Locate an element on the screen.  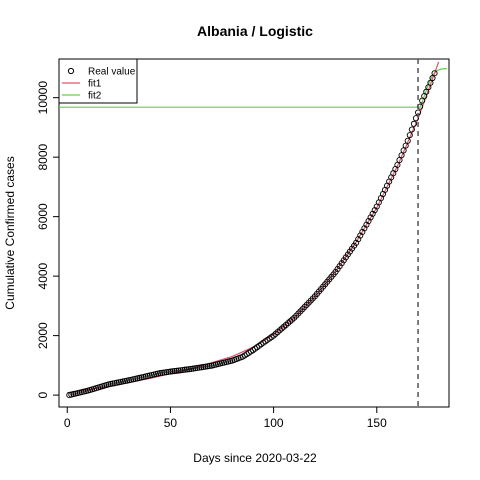
x-tick-label-3: 150 is located at coordinates (377, 423).